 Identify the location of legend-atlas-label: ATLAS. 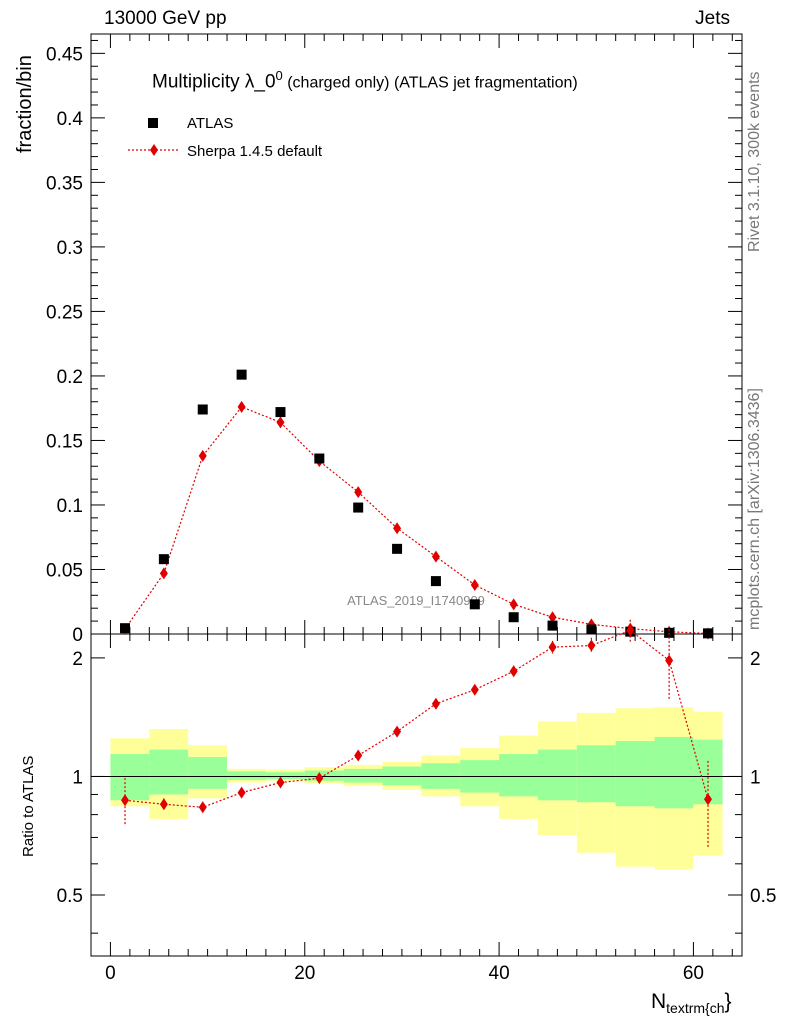
(210, 123).